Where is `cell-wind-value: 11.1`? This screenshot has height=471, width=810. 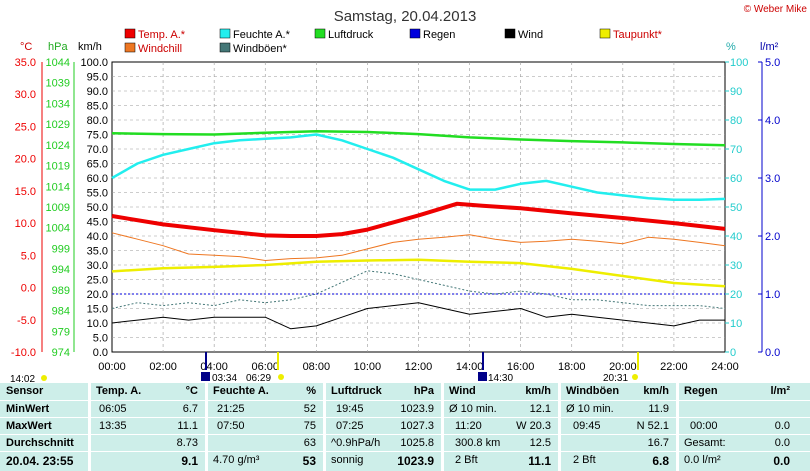 cell-wind-value: 11.1 is located at coordinates (539, 461).